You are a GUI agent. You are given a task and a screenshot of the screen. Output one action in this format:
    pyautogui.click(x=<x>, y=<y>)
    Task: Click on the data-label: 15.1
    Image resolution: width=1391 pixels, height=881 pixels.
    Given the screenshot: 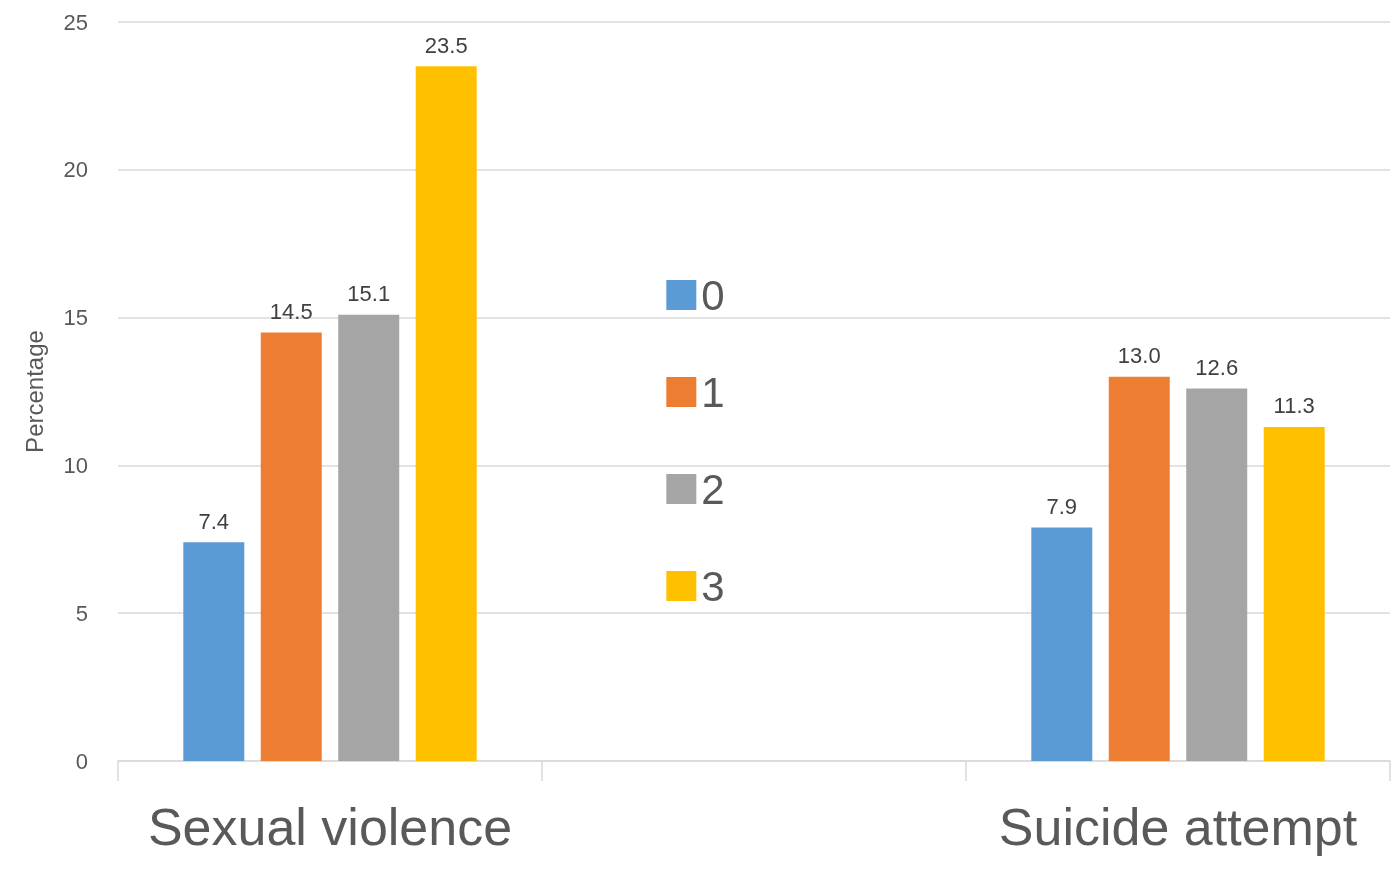 What is the action you would take?
    pyautogui.click(x=369, y=294)
    